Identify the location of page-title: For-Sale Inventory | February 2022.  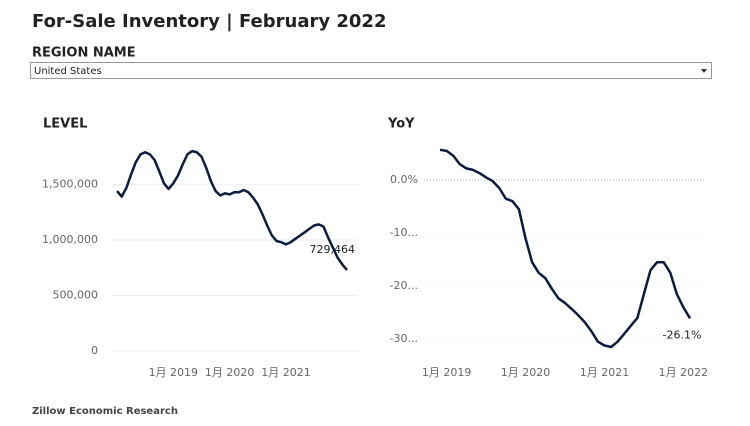
(209, 21).